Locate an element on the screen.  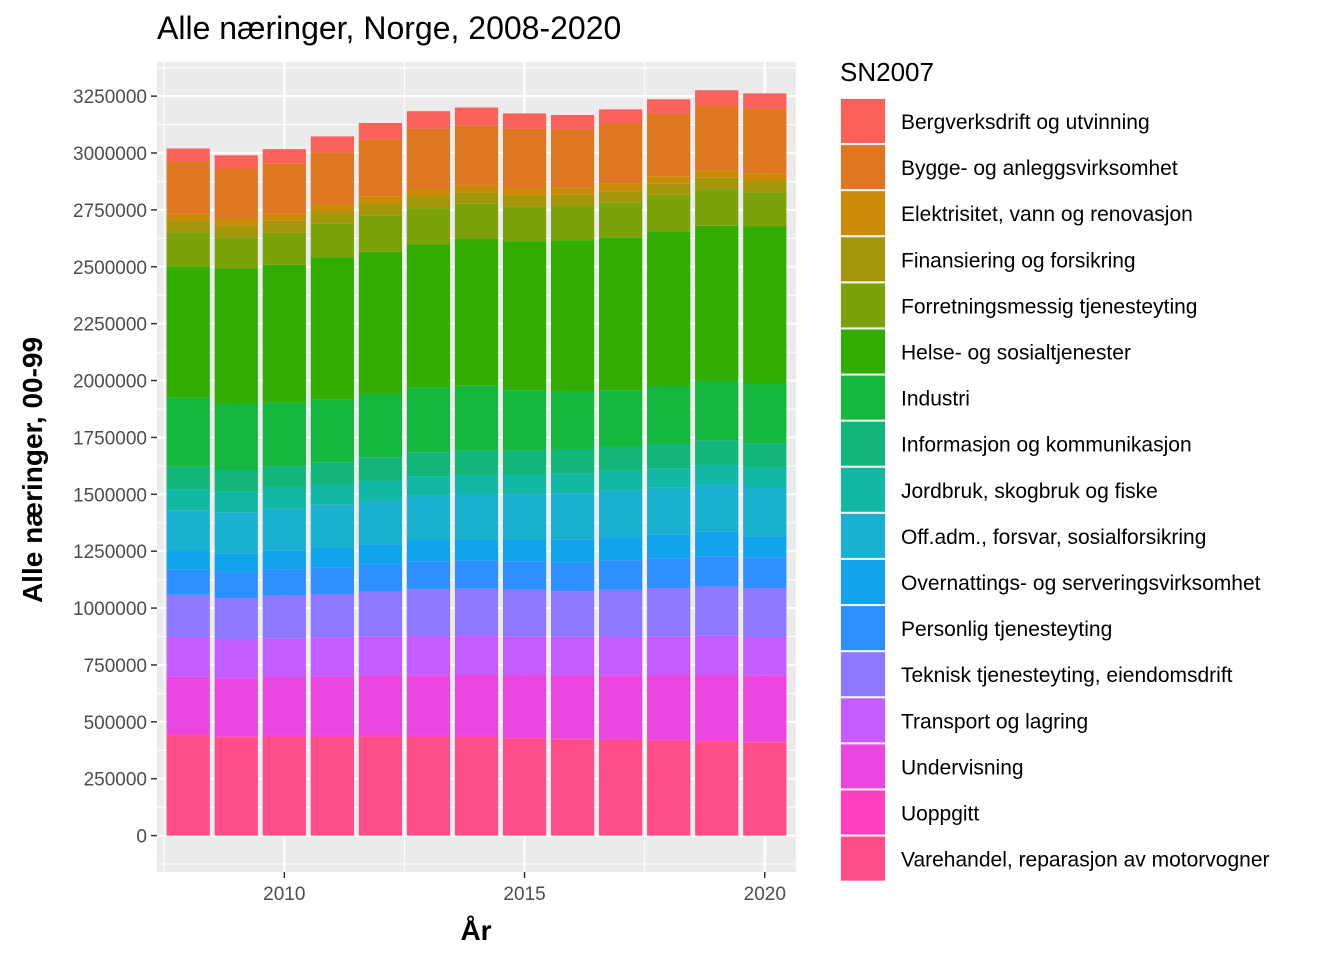
legend-label: Informasjon og kommunikasjon is located at coordinates (1046, 445).